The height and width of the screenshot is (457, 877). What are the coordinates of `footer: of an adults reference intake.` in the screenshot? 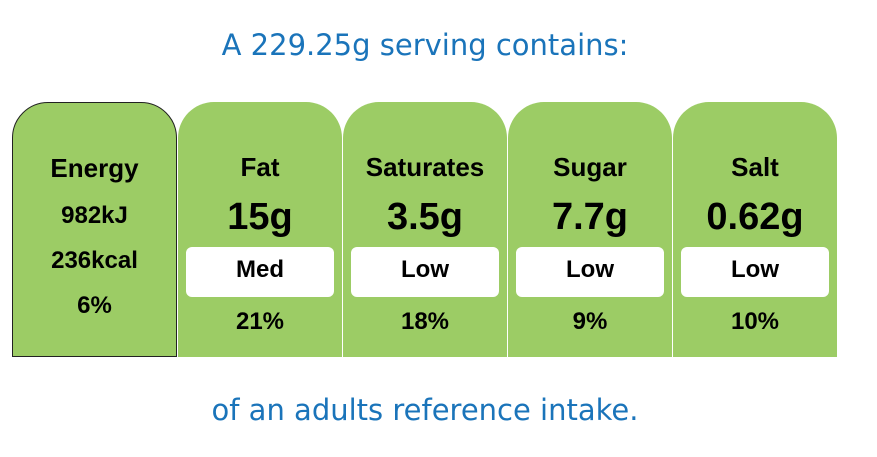 It's located at (425, 410).